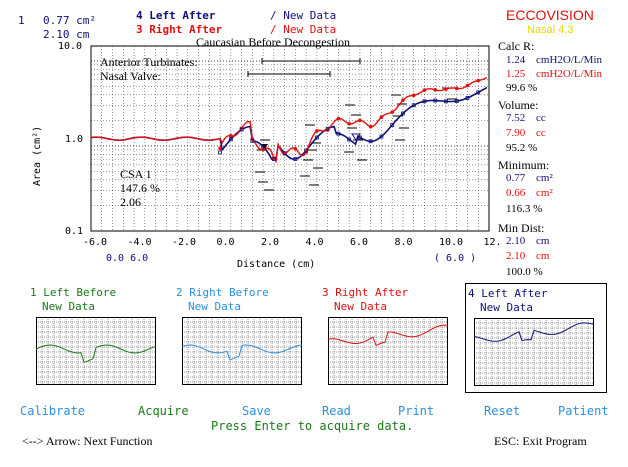 Image resolution: width=628 pixels, height=467 pixels. I want to click on fkey-calibrate-button: Calibrate, so click(53, 411).